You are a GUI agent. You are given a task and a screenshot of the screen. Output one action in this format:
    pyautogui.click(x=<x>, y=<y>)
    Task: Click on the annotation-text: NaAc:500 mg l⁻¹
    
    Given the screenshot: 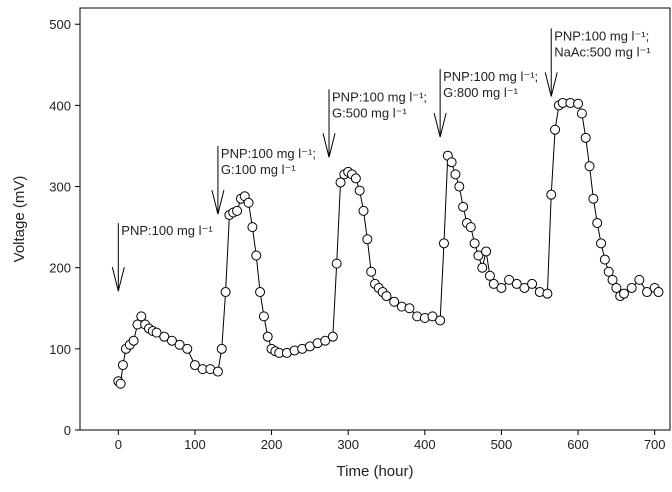 What is the action you would take?
    pyautogui.click(x=602, y=51)
    